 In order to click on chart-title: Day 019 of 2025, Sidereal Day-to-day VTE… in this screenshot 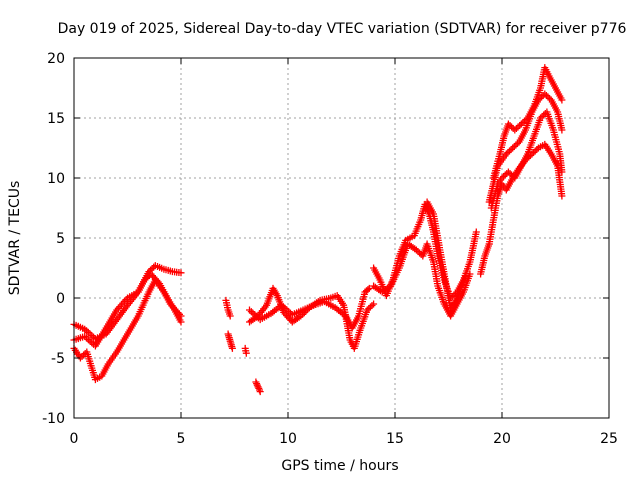, I will do `click(342, 29)`.